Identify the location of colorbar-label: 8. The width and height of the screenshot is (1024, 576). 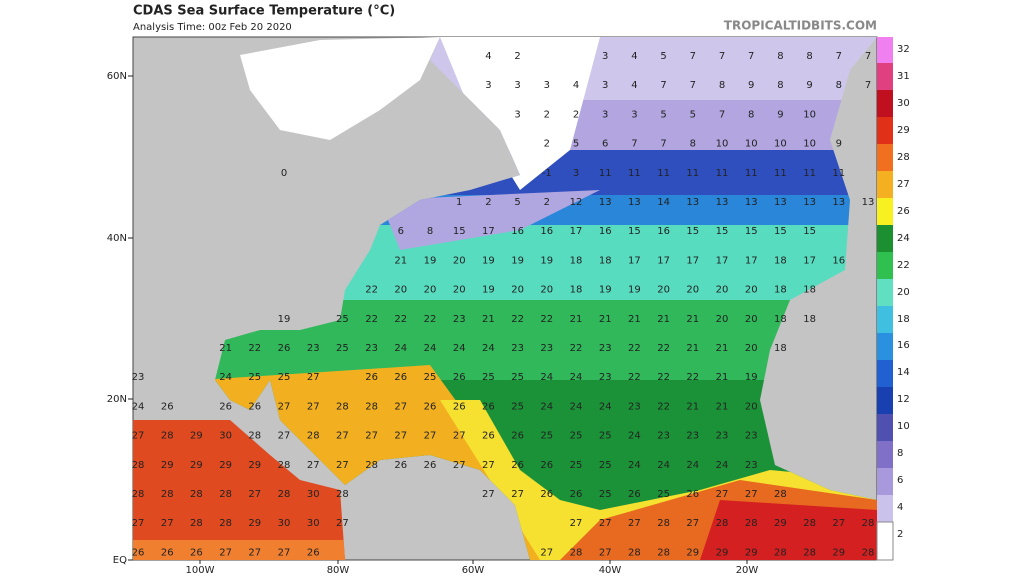
(900, 453).